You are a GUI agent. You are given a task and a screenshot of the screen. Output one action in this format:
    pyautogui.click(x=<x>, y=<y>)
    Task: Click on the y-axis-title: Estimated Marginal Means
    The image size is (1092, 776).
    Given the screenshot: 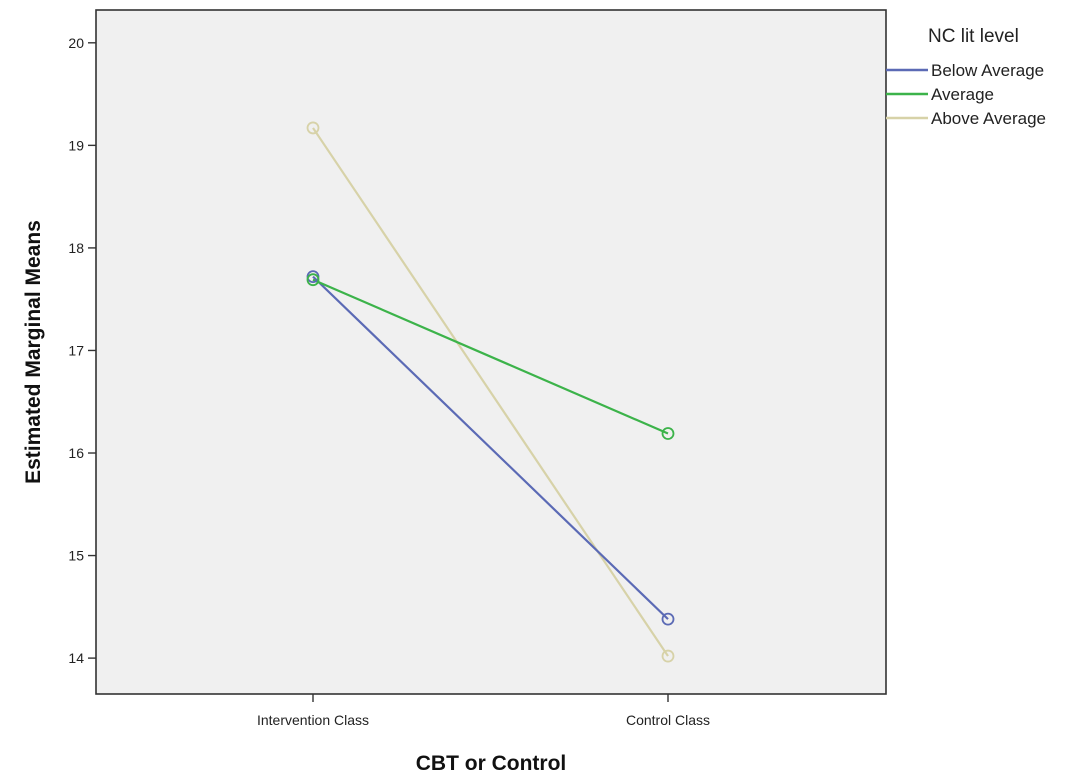 What is the action you would take?
    pyautogui.click(x=33, y=352)
    